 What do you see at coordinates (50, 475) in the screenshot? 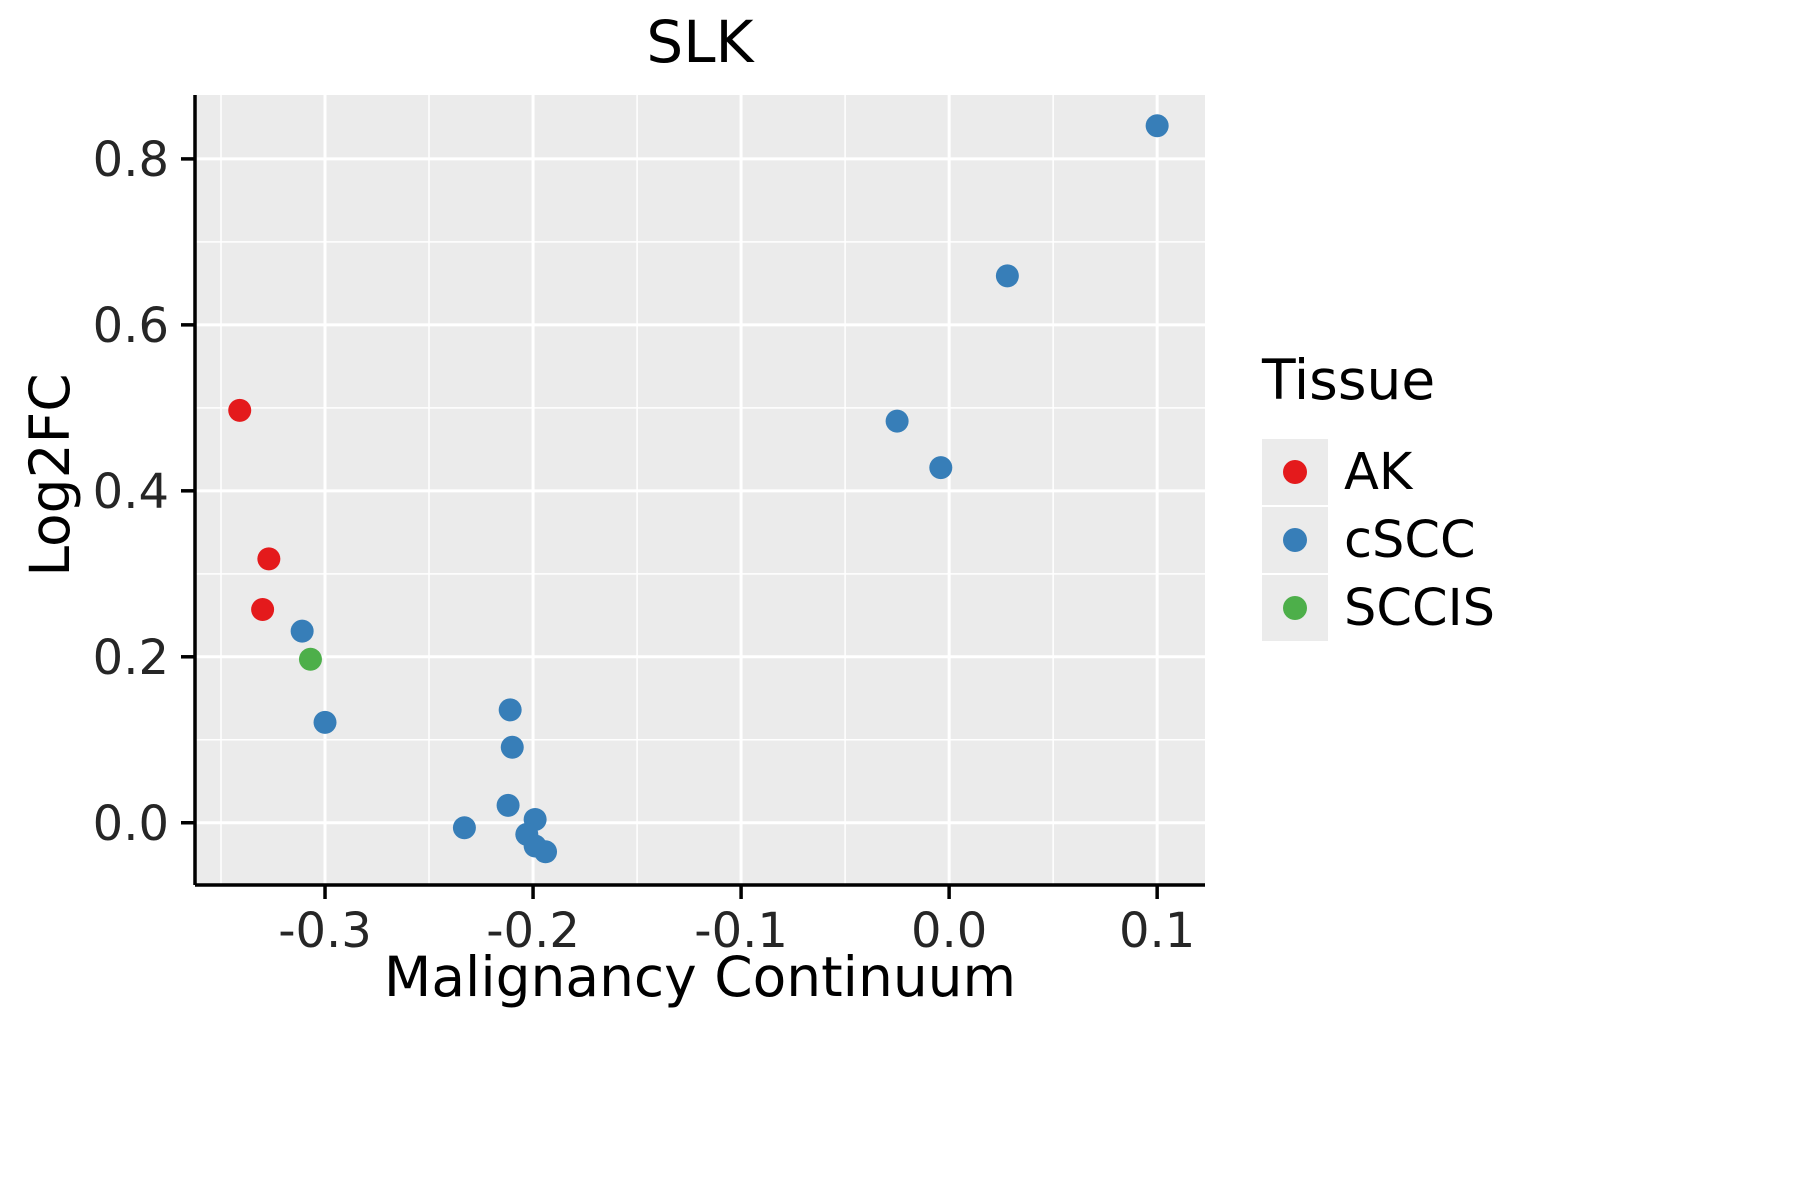
I see `y-axis-label: Log2FC` at bounding box center [50, 475].